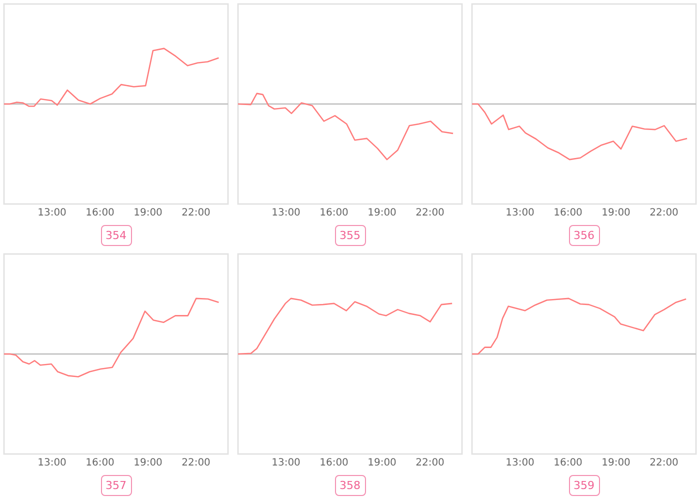  What do you see at coordinates (584, 485) in the screenshot?
I see `text: 359` at bounding box center [584, 485].